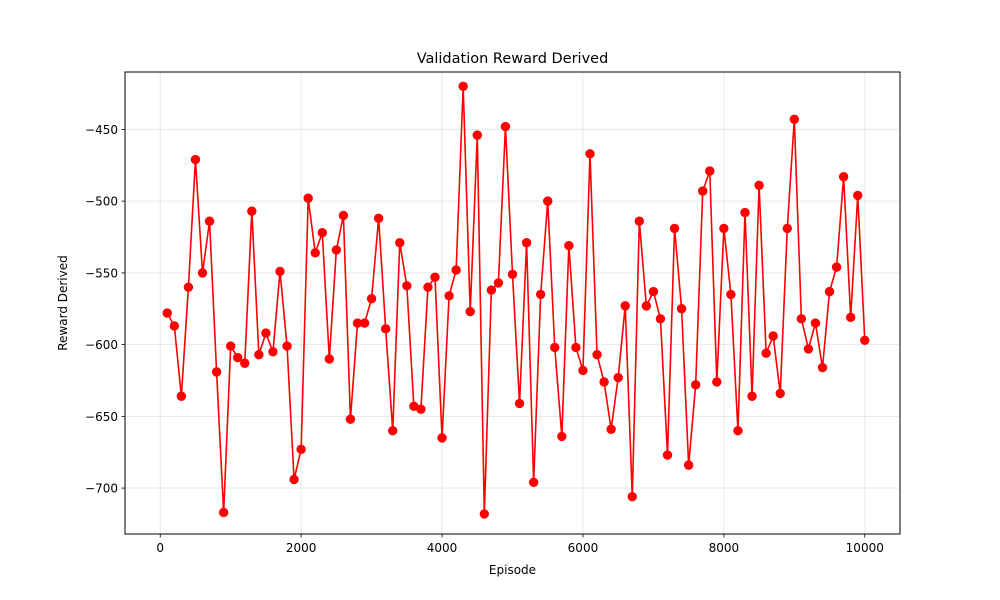 Image resolution: width=1000 pixels, height=600 pixels. Describe the element at coordinates (101, 130) in the screenshot. I see `y-tick-label: −450` at that location.